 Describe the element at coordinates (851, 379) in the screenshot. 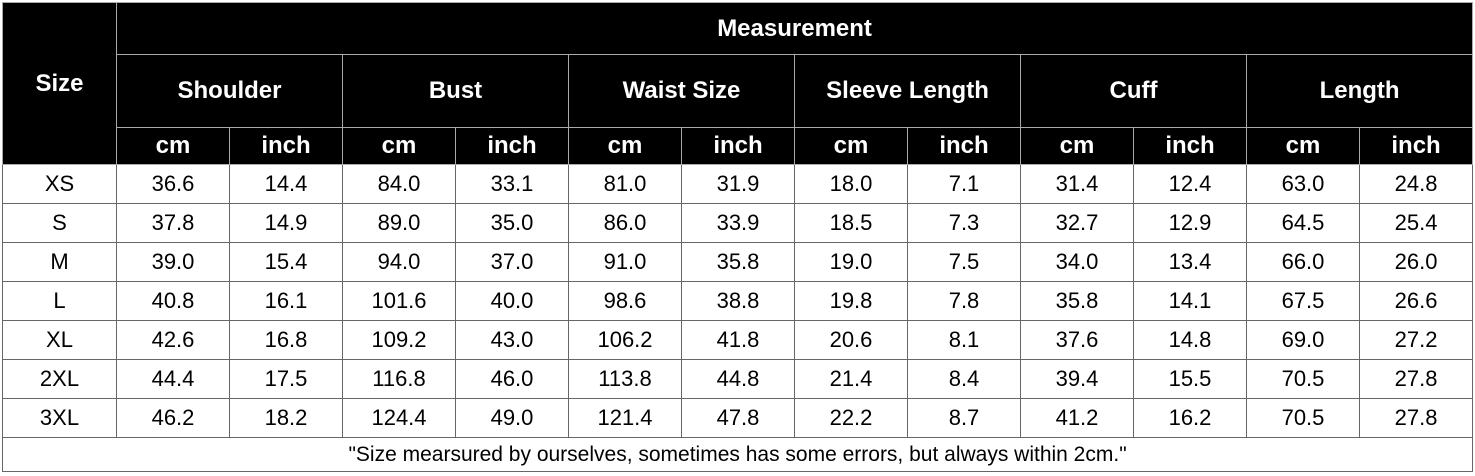

I see `value-cell: 21.4` at that location.